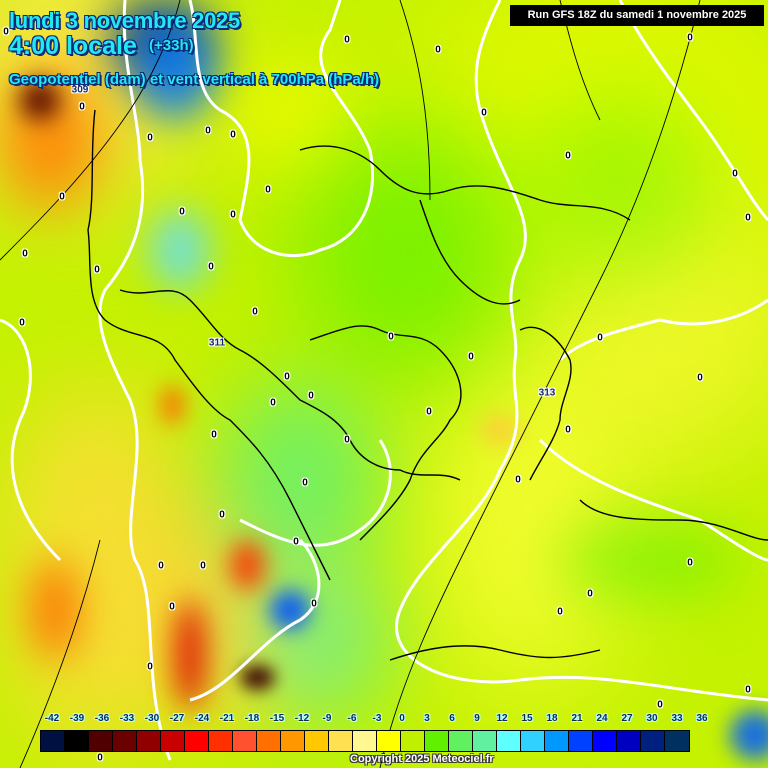 This screenshot has height=768, width=768. Describe the element at coordinates (577, 718) in the screenshot. I see `legend-tick: 21` at that location.